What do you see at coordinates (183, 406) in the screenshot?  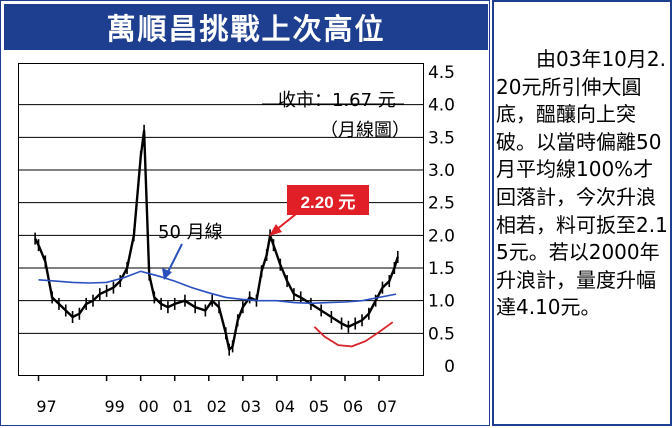 I see `x-tick-label: 01` at bounding box center [183, 406].